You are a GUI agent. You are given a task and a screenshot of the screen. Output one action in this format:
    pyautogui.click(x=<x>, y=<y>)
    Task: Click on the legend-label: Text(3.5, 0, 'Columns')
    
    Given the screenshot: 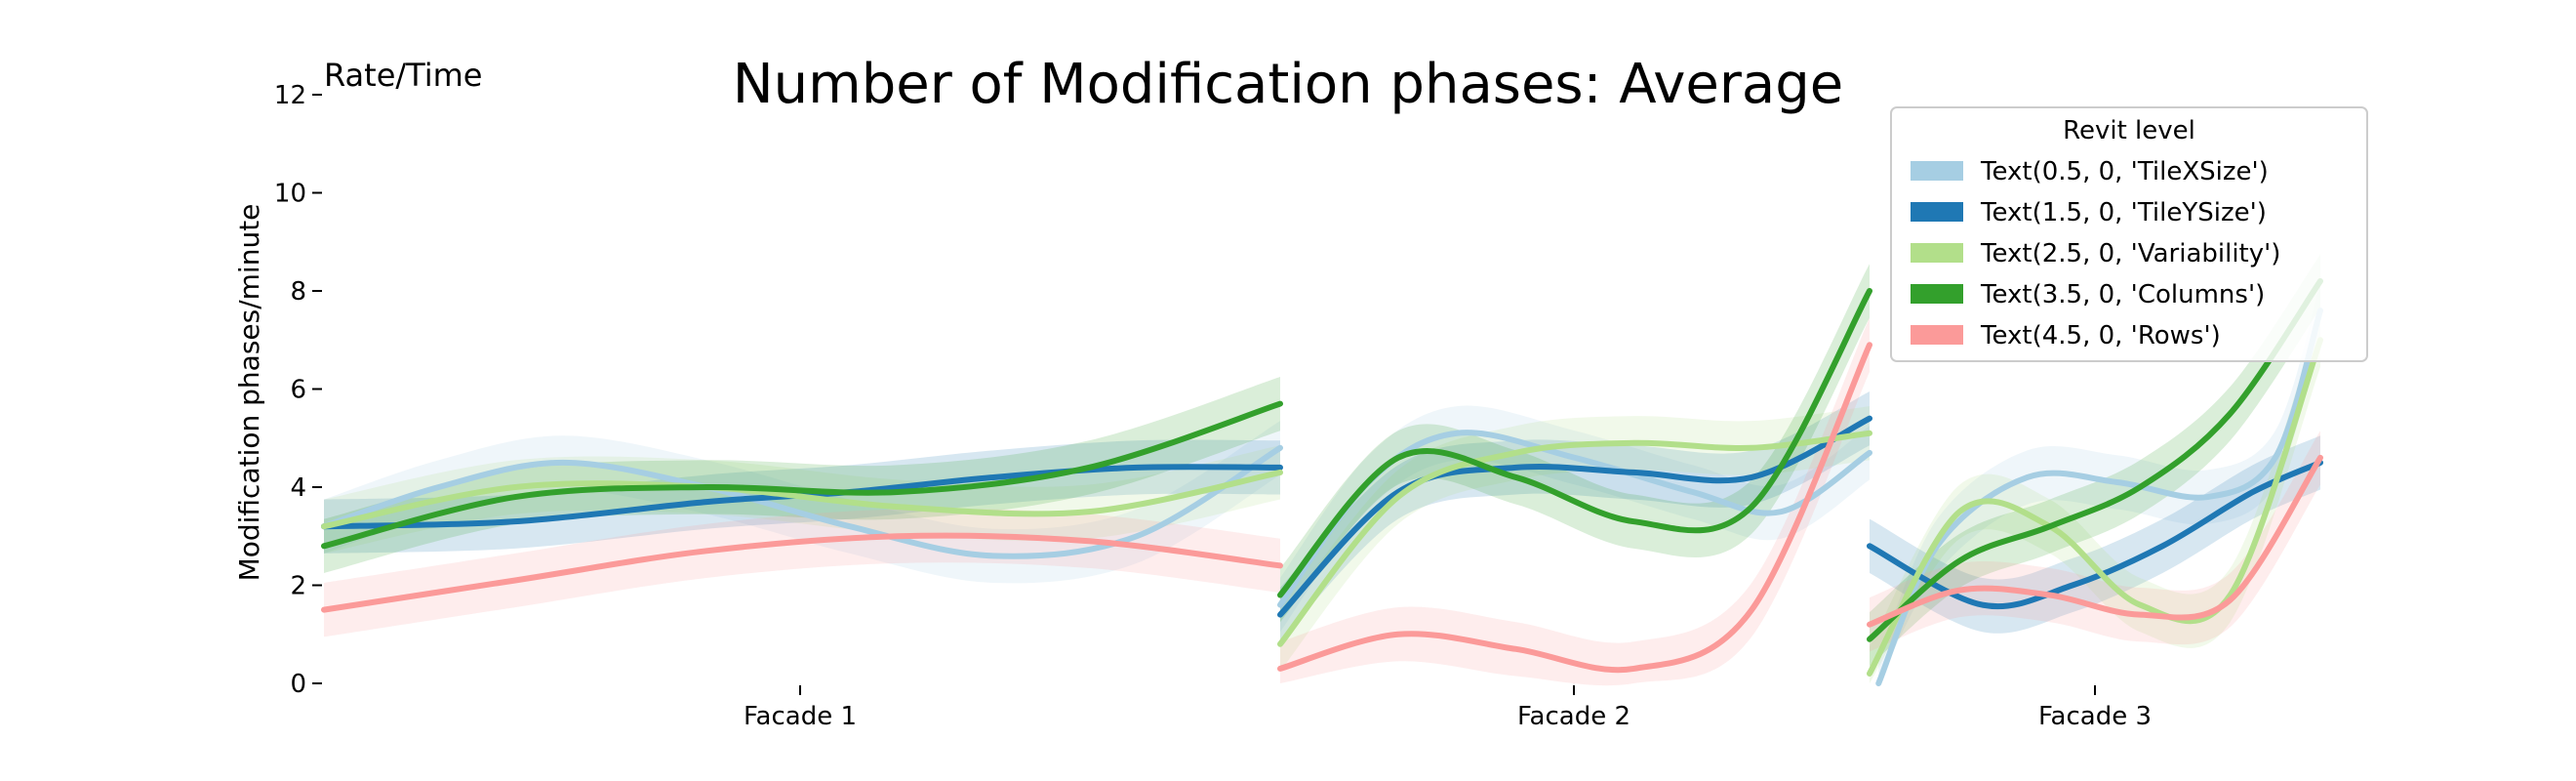 What is the action you would take?
    pyautogui.click(x=2122, y=294)
    